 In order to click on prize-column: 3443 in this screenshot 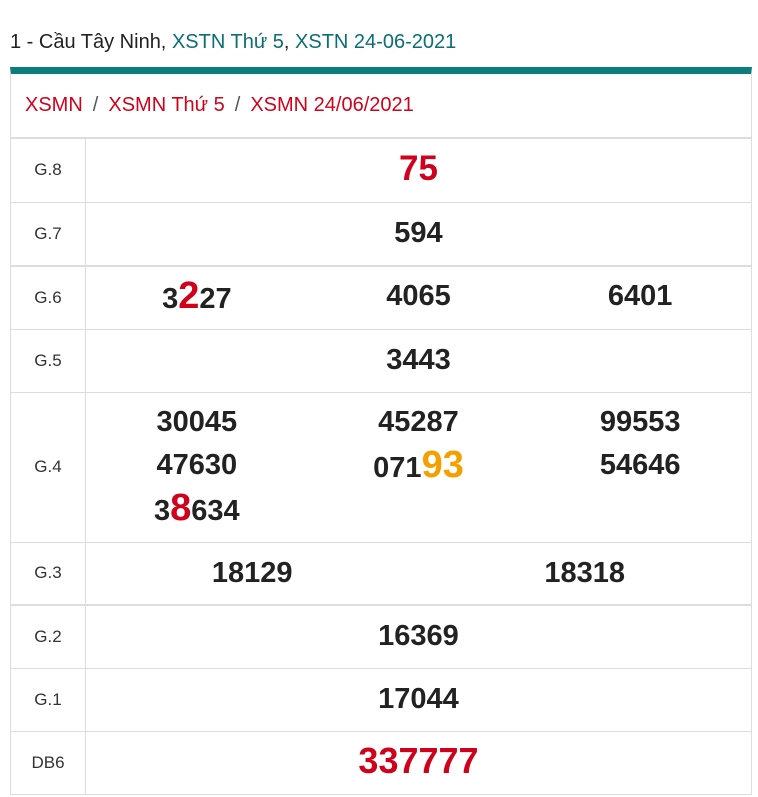, I will do `click(418, 360)`.